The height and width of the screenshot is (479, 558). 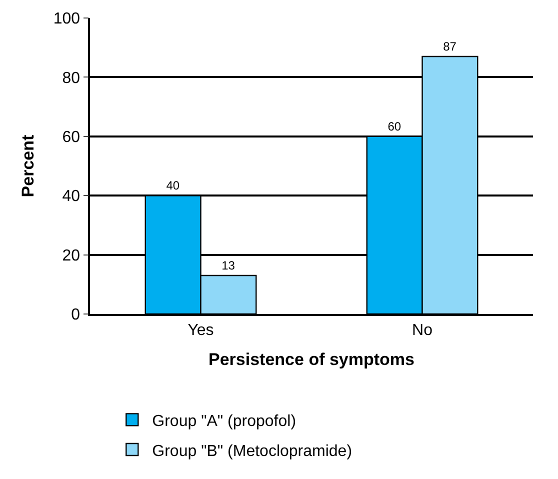 What do you see at coordinates (252, 451) in the screenshot?
I see `legend-label: Group "B" (Metoclopramide)` at bounding box center [252, 451].